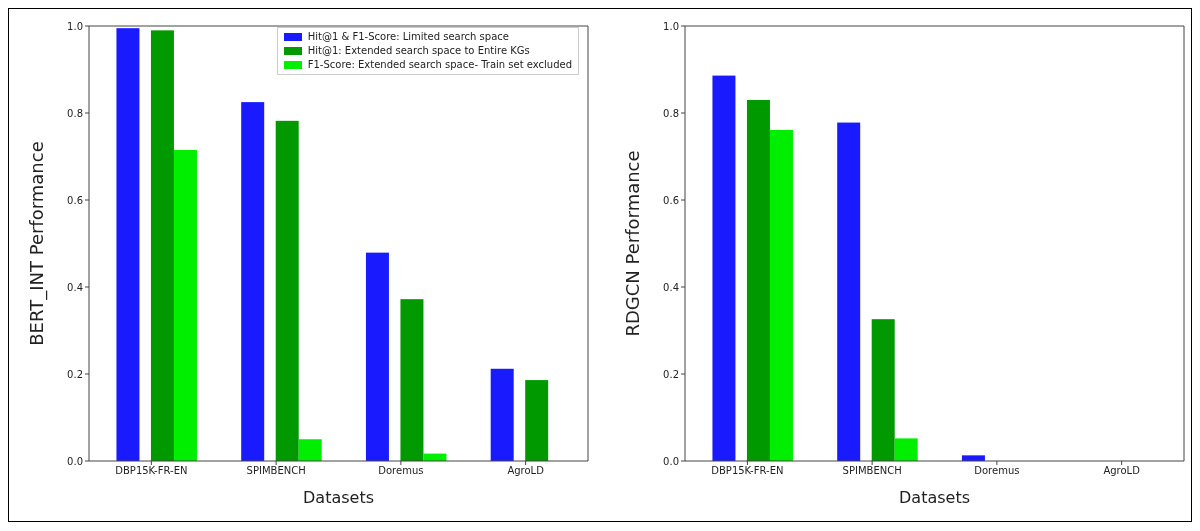 This screenshot has width=1200, height=531. Describe the element at coordinates (439, 65) in the screenshot. I see `legend-label: F1-Score: Extended search space- Train set excluded` at that location.